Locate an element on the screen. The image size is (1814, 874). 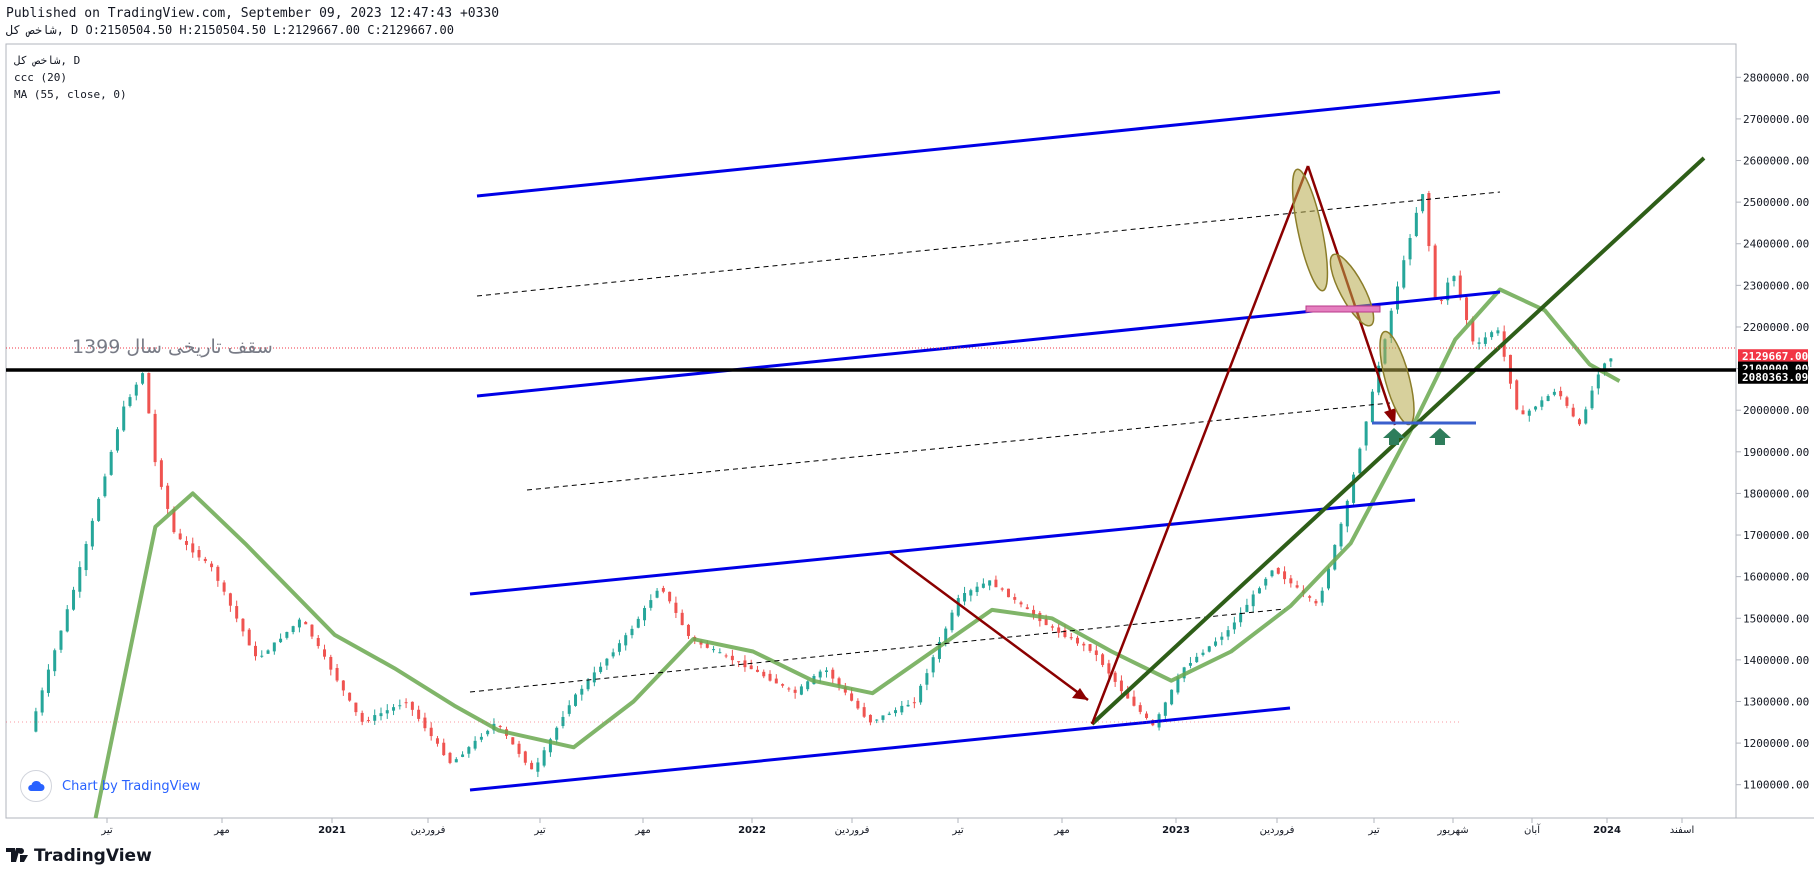
y-tick-label: 2800000.00 is located at coordinates (1776, 77).